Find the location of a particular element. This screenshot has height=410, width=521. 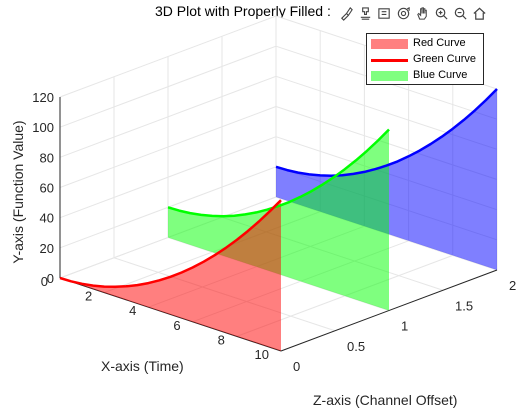

series-line-blue-curve is located at coordinates (386, 132).